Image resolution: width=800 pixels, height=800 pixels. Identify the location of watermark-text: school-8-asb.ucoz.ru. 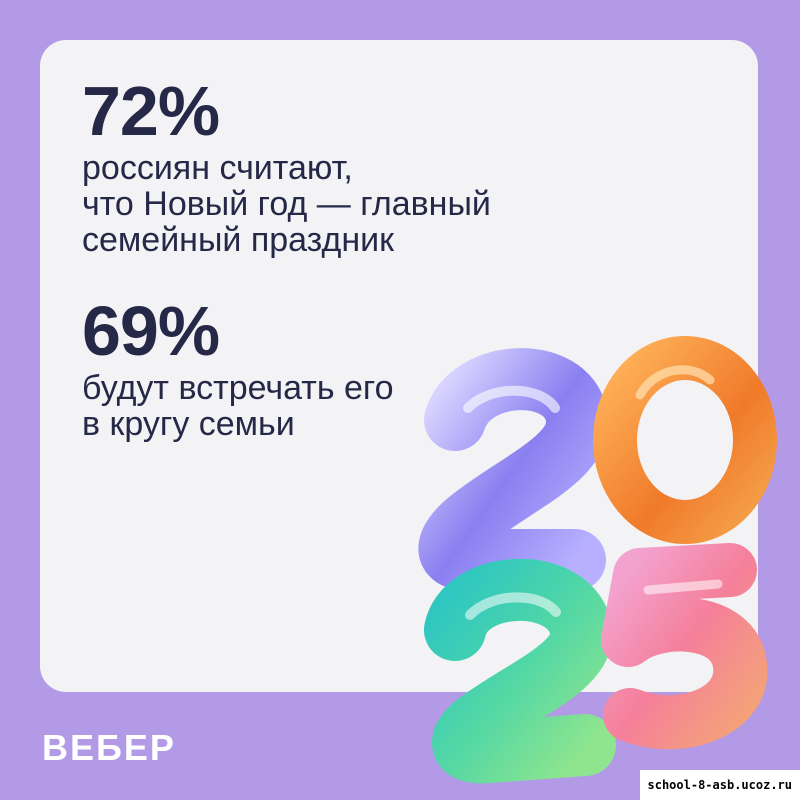
(719, 785).